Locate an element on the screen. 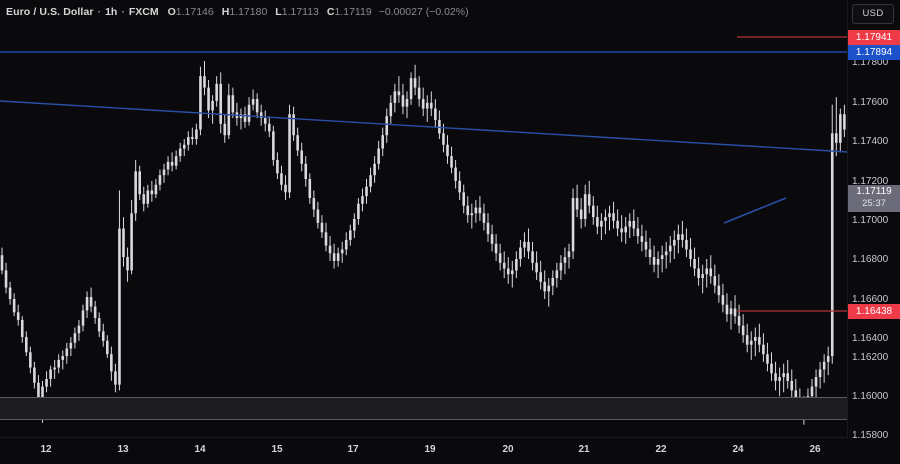 The image size is (900, 464). current-price-tag: 1.17119 25:37 is located at coordinates (874, 198).